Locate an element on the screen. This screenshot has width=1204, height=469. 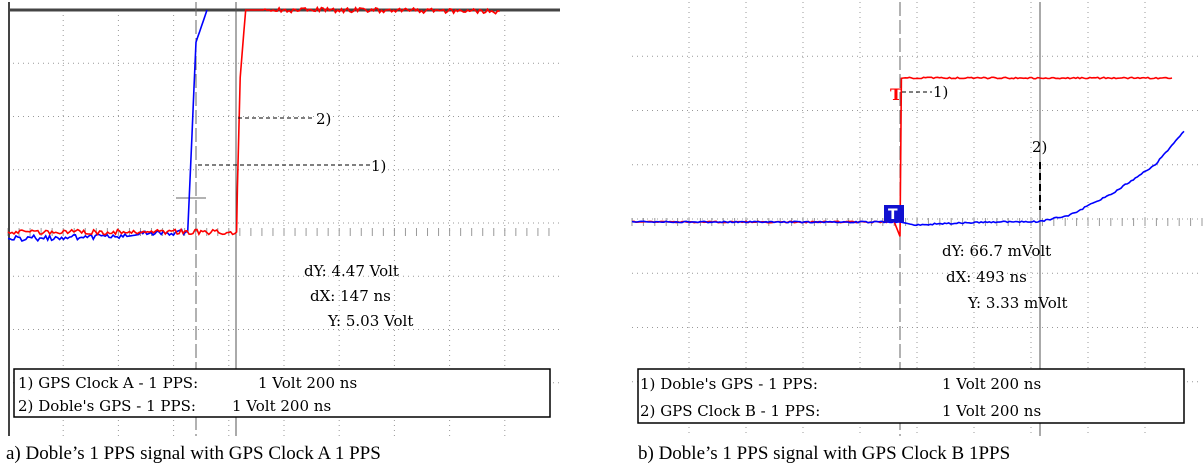
trace-gps-clock-b is located at coordinates (908, 178).